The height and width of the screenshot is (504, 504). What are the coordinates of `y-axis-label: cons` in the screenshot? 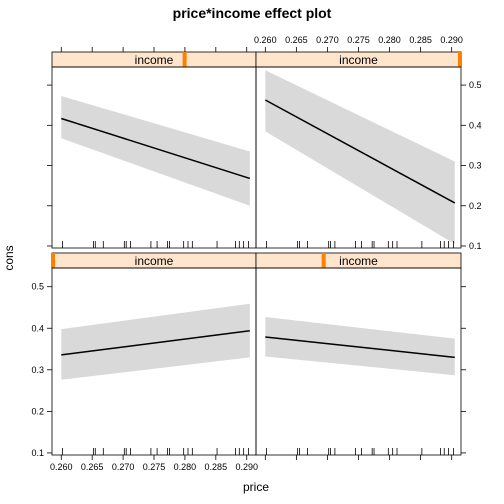 It's located at (9, 257).